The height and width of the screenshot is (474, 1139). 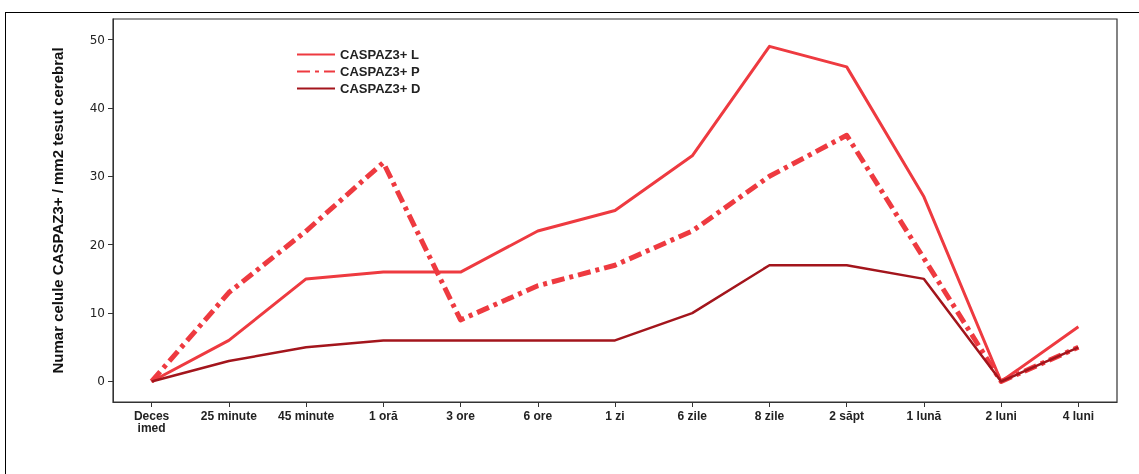 I want to click on x-tick-label: 2 săpt, so click(x=847, y=416).